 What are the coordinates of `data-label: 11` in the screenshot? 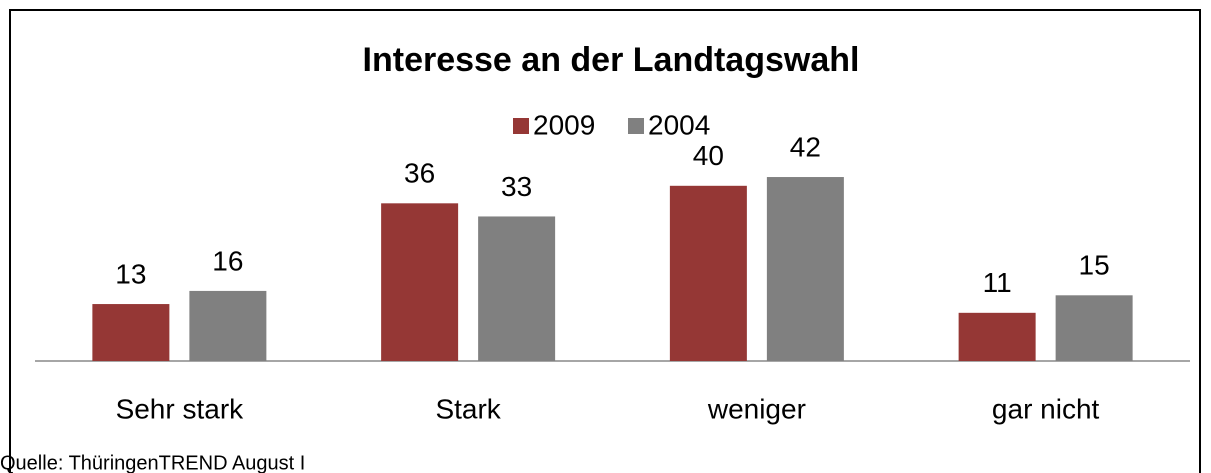 It's located at (997, 282).